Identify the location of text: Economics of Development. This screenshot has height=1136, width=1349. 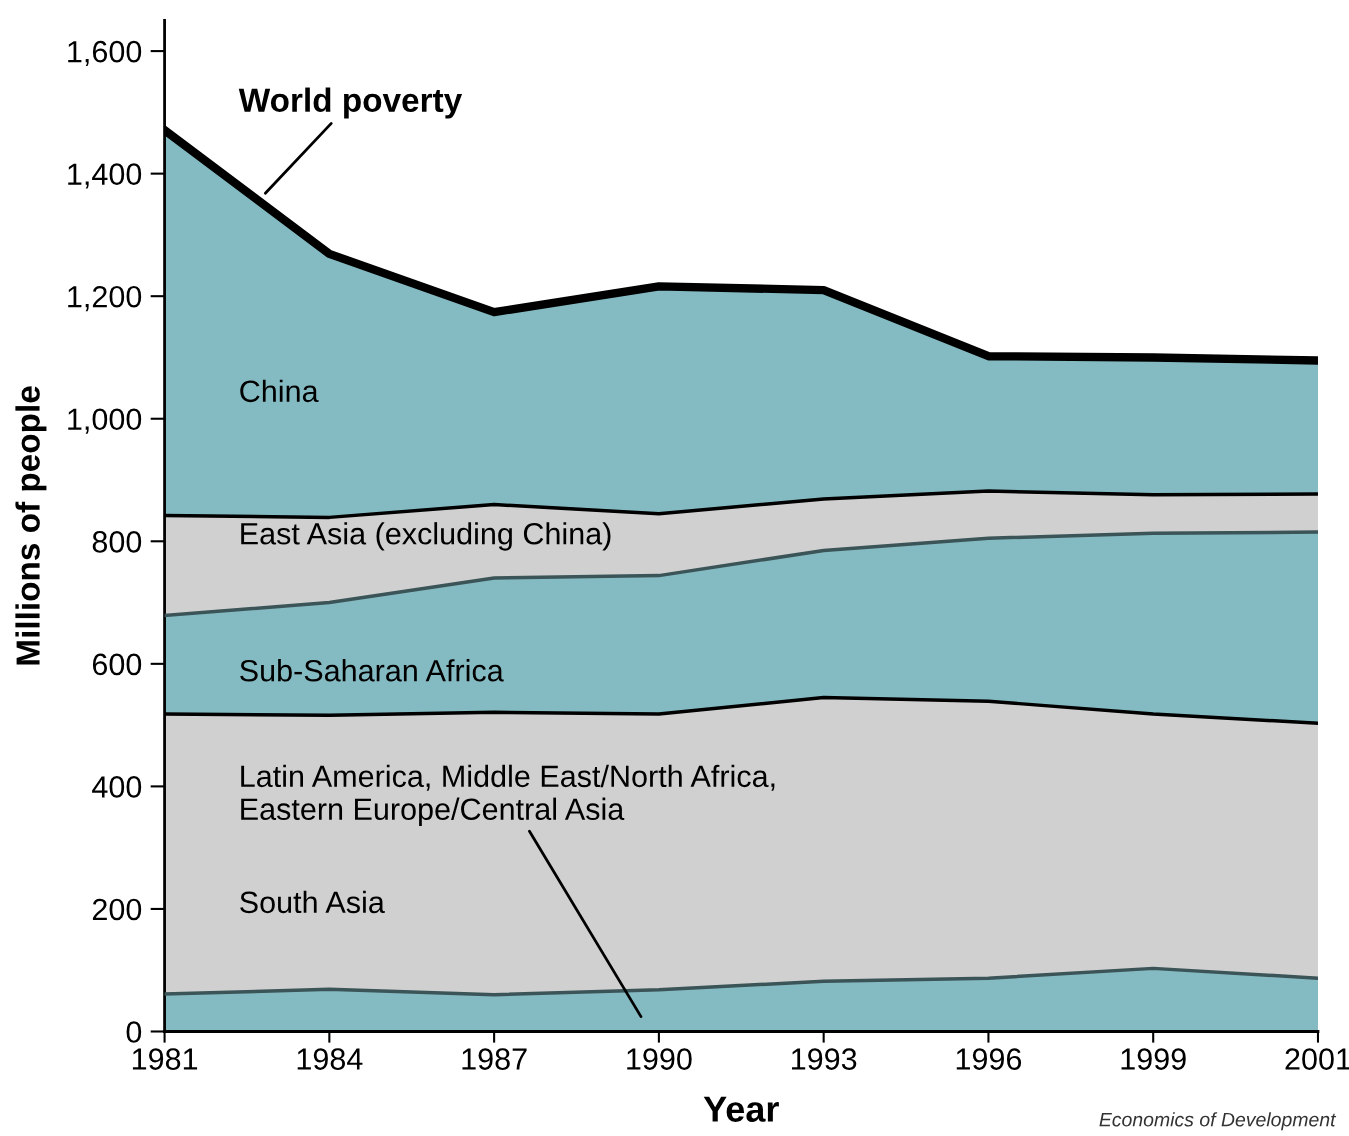
(1218, 1121).